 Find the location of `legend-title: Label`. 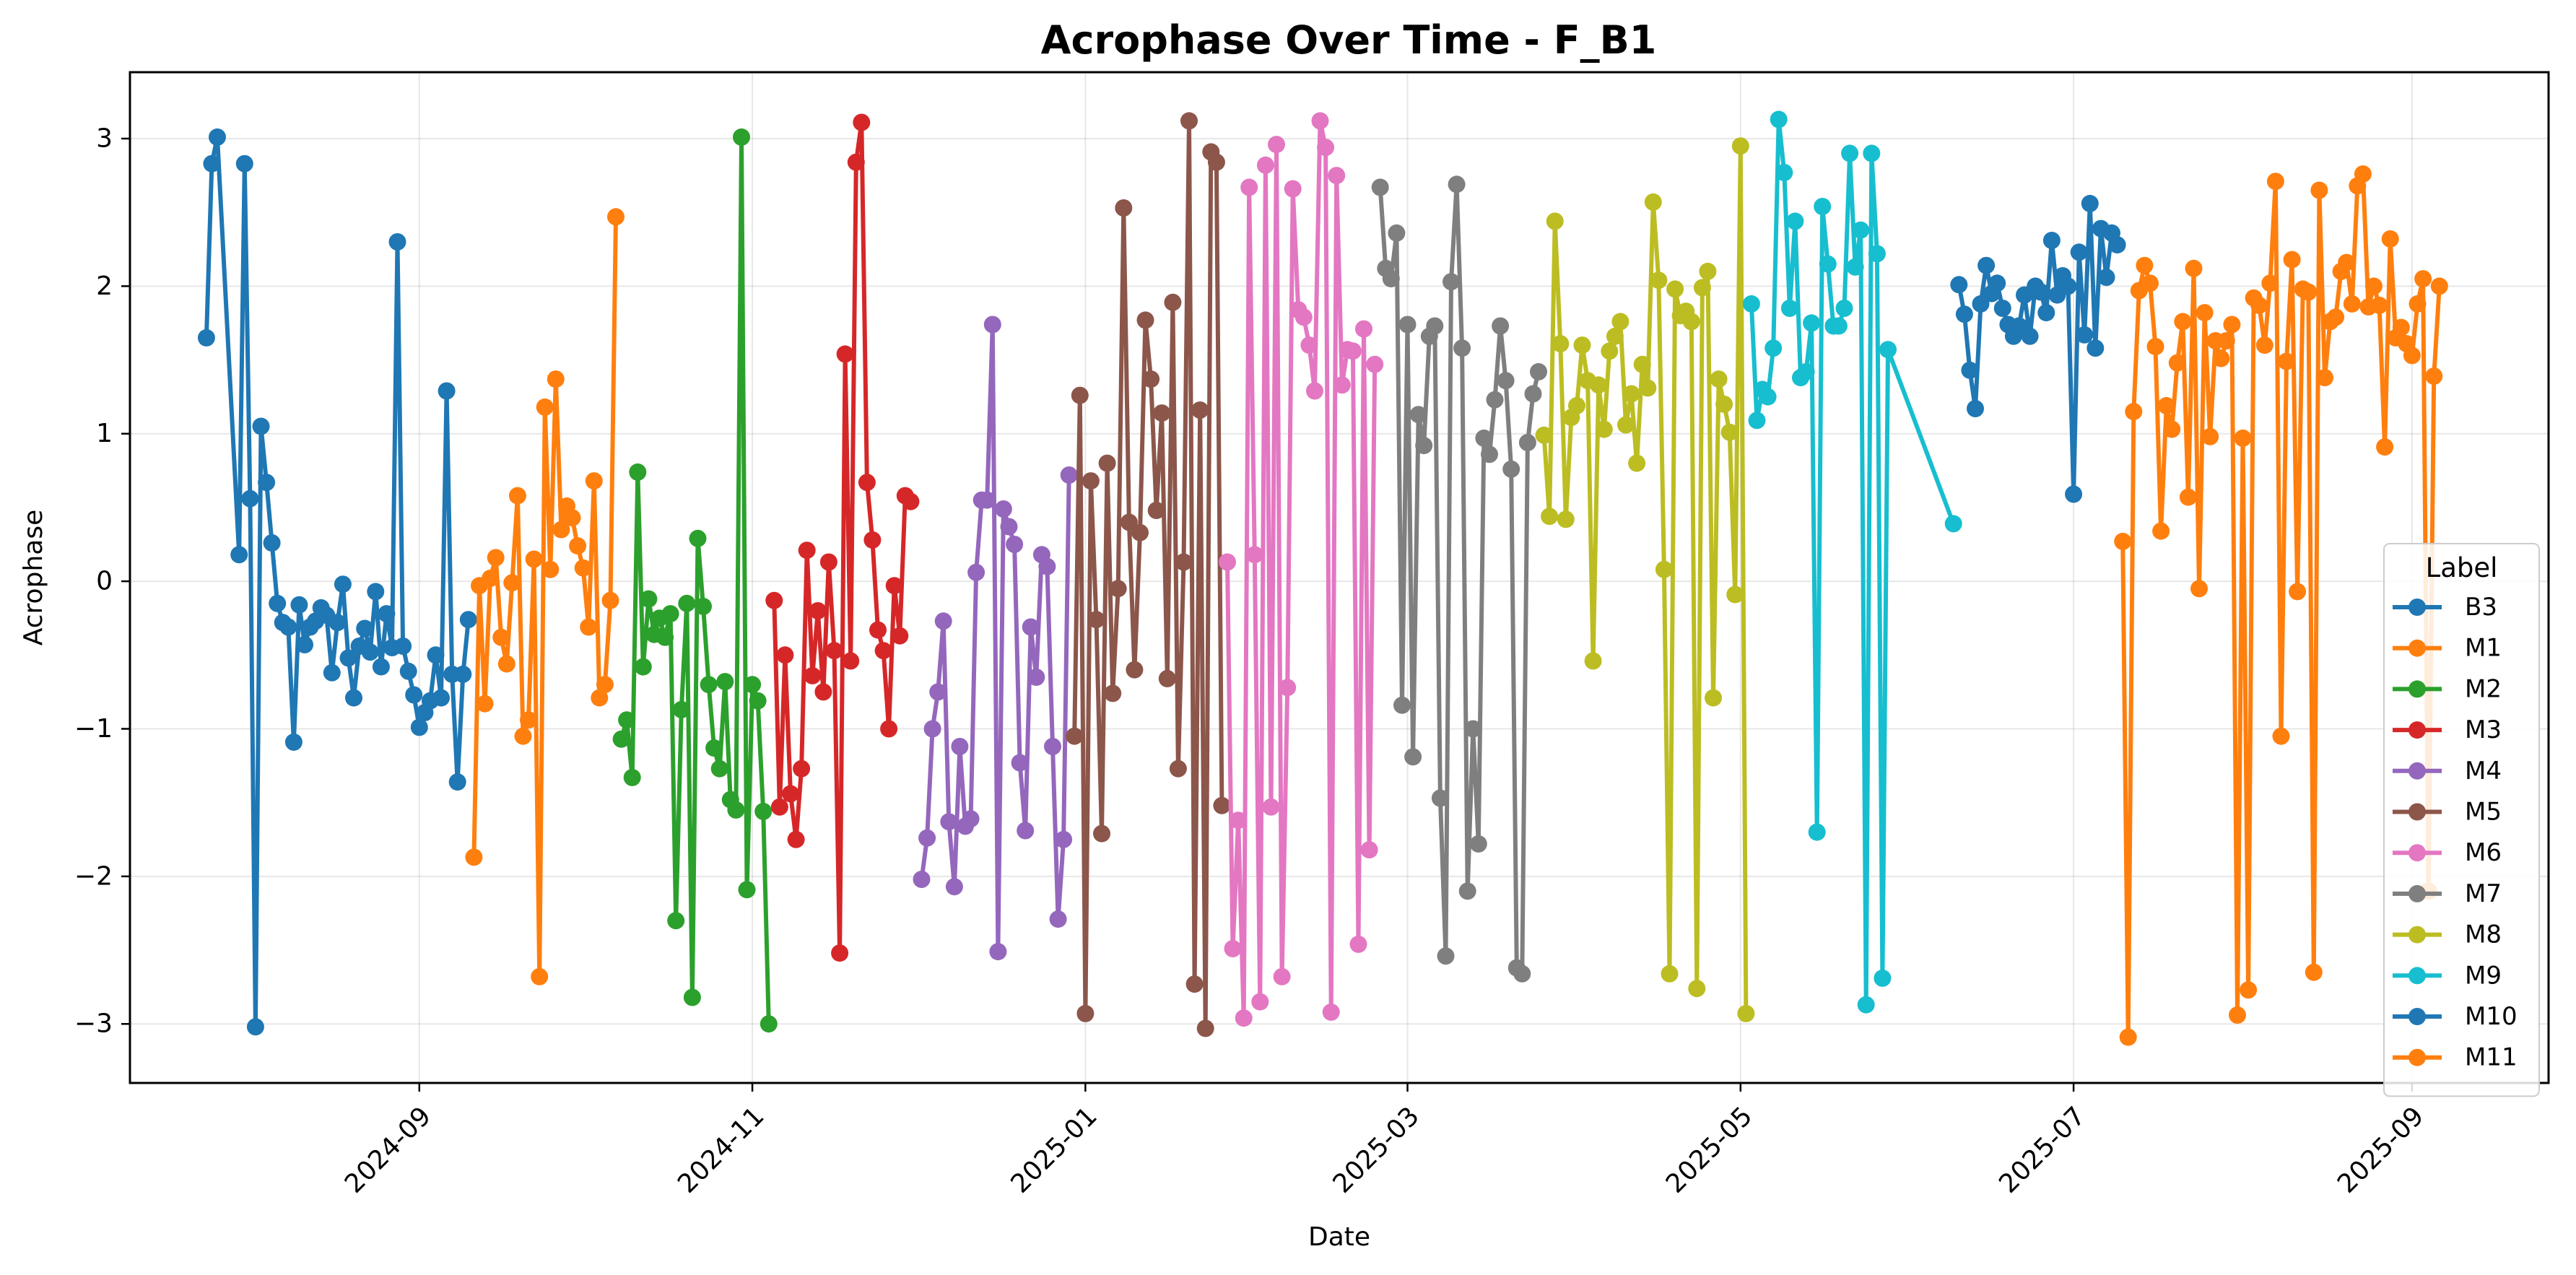

legend-title: Label is located at coordinates (2462, 567).